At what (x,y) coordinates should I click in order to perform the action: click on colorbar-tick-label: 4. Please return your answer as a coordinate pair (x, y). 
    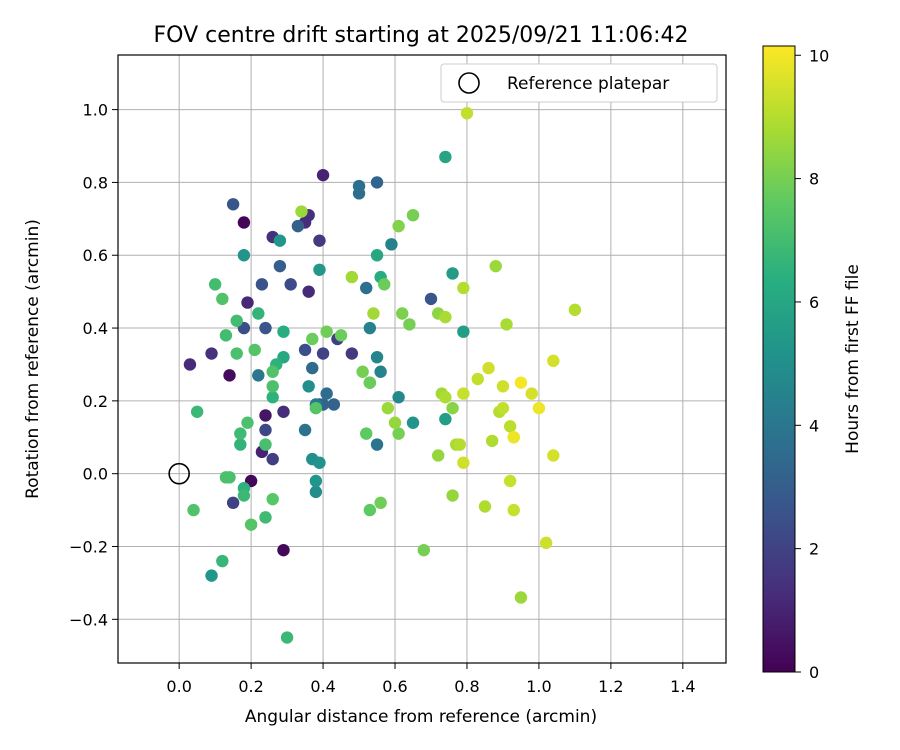
    Looking at the image, I should click on (814, 425).